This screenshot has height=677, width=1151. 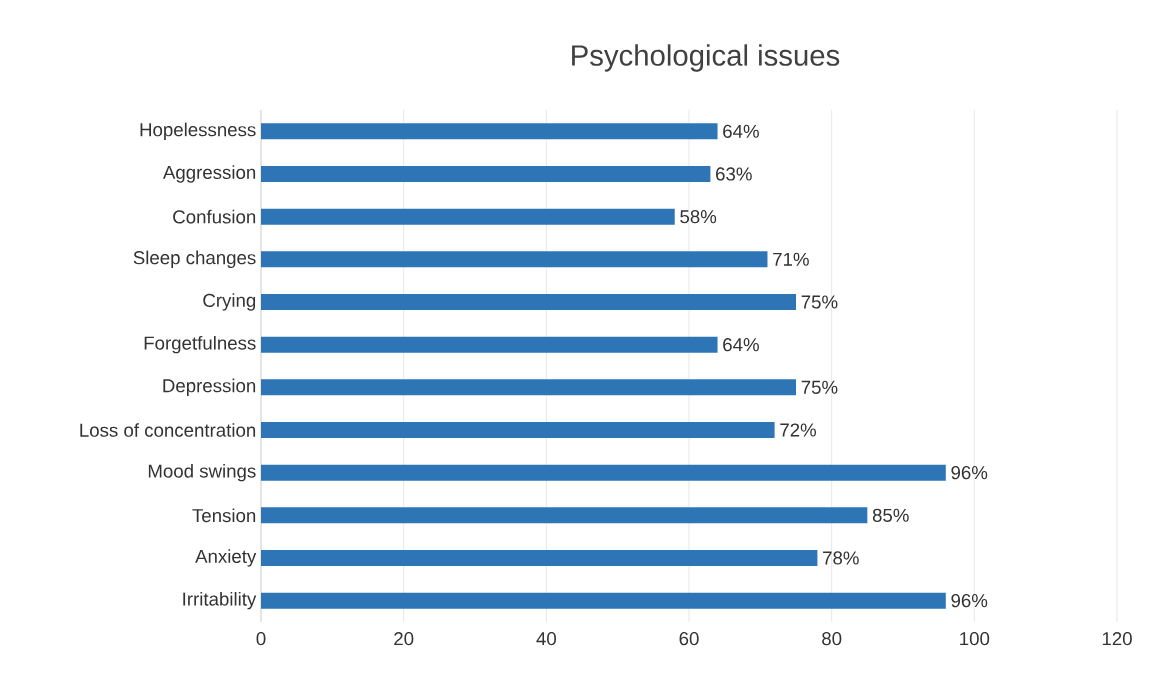 I want to click on x-tick-label: 120, so click(x=1117, y=639).